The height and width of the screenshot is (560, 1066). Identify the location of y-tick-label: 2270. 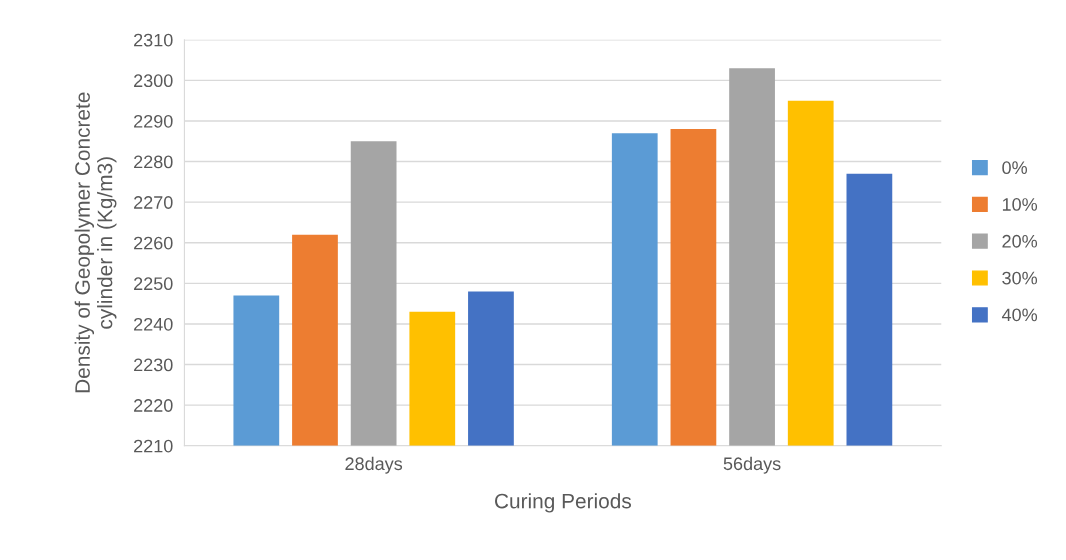
(153, 202).